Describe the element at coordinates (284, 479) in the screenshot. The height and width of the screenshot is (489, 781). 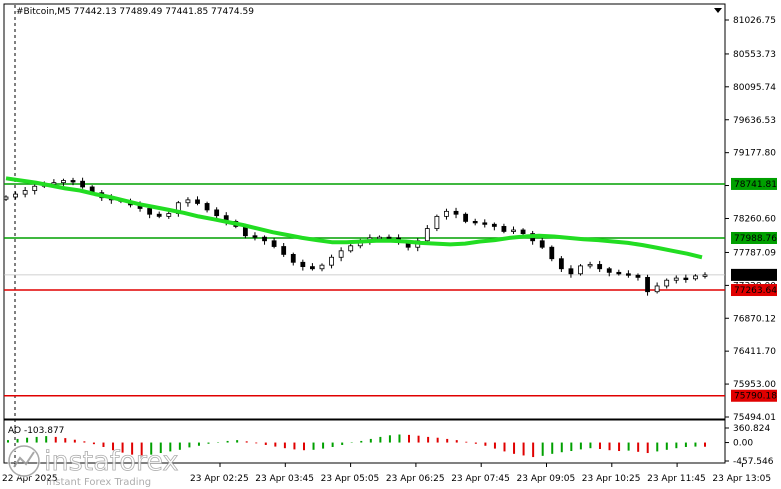
I see `time-tick-label: 23 Apr 03:45` at that location.